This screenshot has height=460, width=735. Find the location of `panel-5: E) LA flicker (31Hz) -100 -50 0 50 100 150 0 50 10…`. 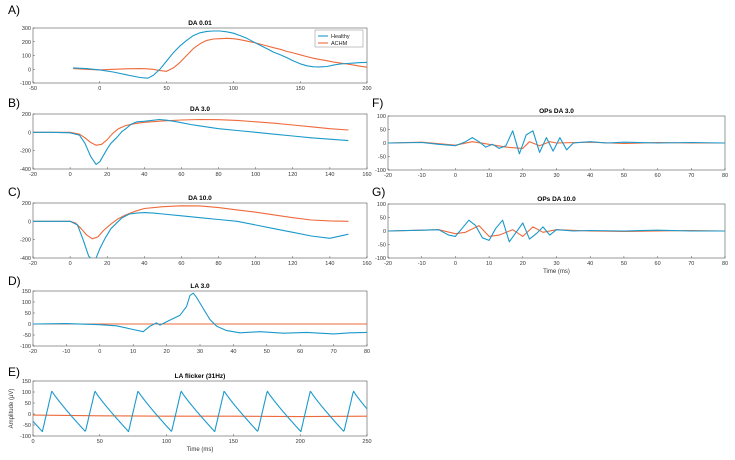

panel-5: E) LA flicker (31Hz) -100 -50 0 50 100 150 0 50 10… is located at coordinates (190, 409).